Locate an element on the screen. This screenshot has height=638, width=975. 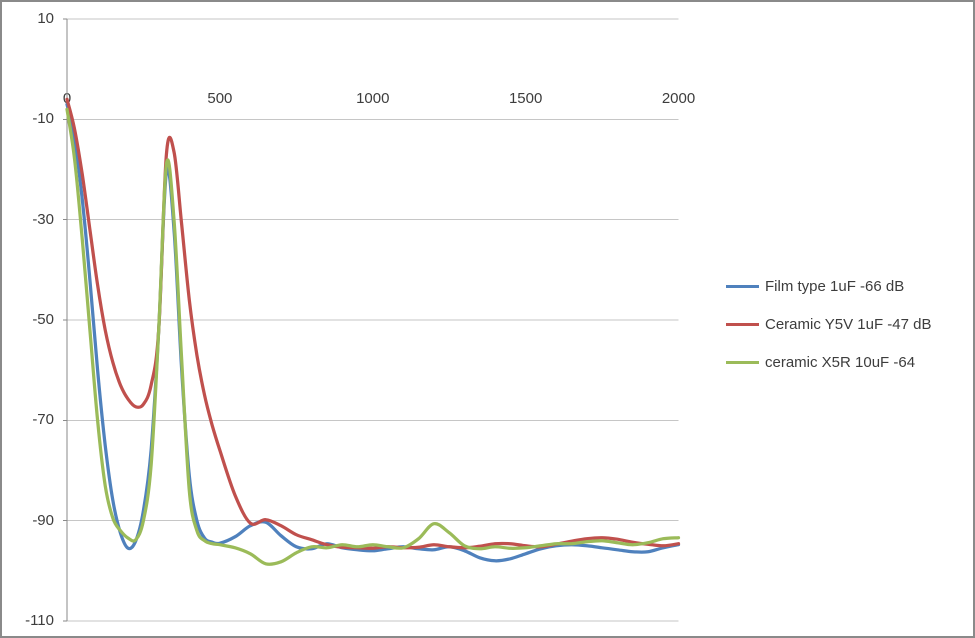
y-tick-label: 10 is located at coordinates (45, 18).